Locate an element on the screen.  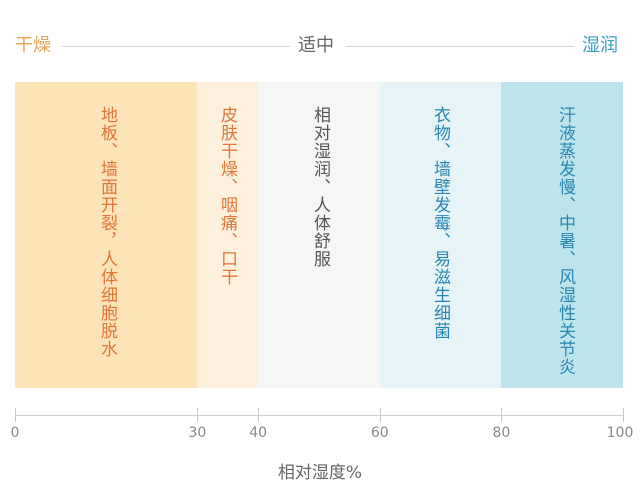
tick-label: 60 is located at coordinates (379, 433).